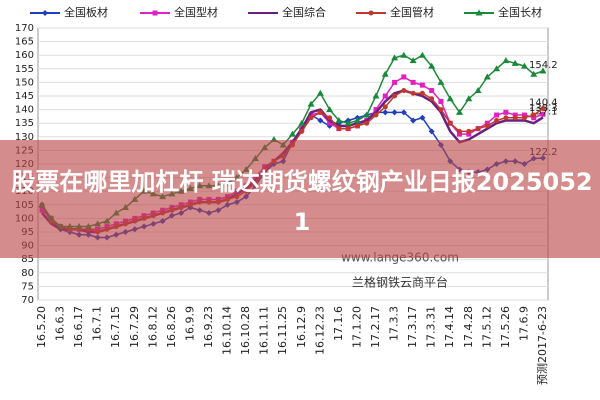  I want to click on y-tick-label: 135, so click(24, 123).